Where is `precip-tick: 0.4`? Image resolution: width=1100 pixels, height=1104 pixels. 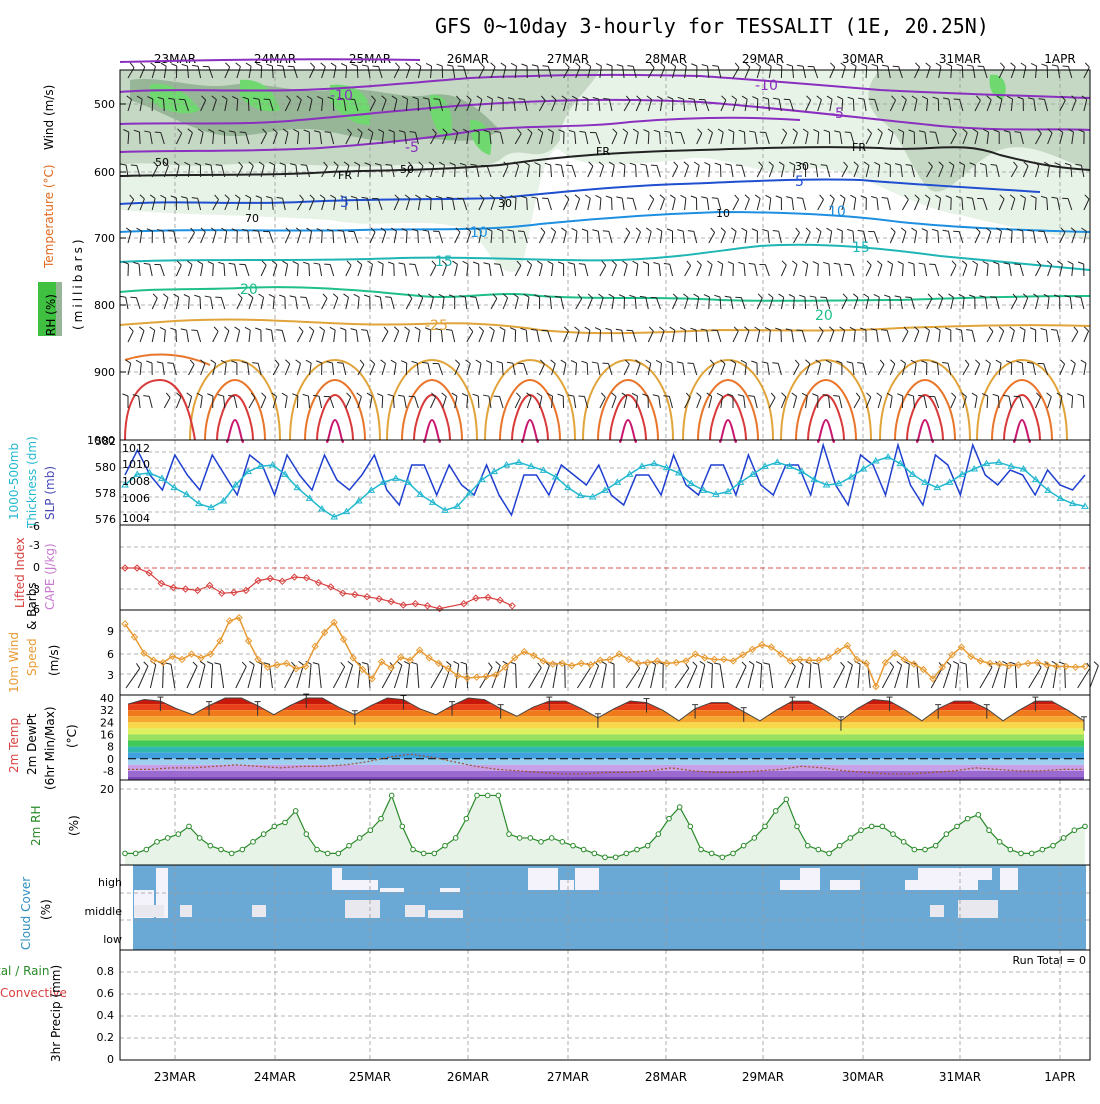
precip-tick: 0.4 is located at coordinates (106, 1015).